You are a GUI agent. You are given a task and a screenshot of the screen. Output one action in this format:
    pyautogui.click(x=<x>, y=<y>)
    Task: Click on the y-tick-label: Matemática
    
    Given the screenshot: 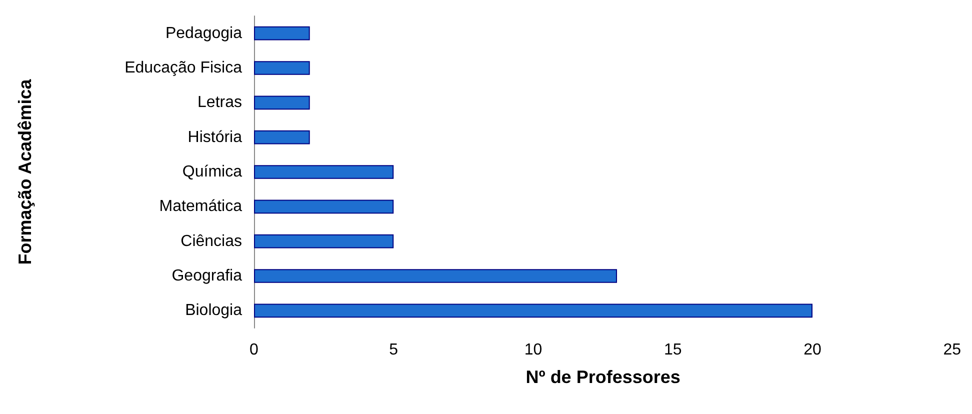 What is the action you would take?
    pyautogui.click(x=200, y=207)
    